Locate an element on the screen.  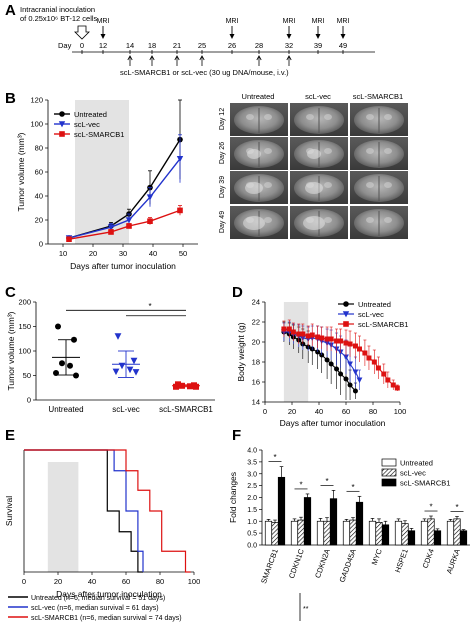
mri-label-day-49: MRI is located at coordinates (343, 21).